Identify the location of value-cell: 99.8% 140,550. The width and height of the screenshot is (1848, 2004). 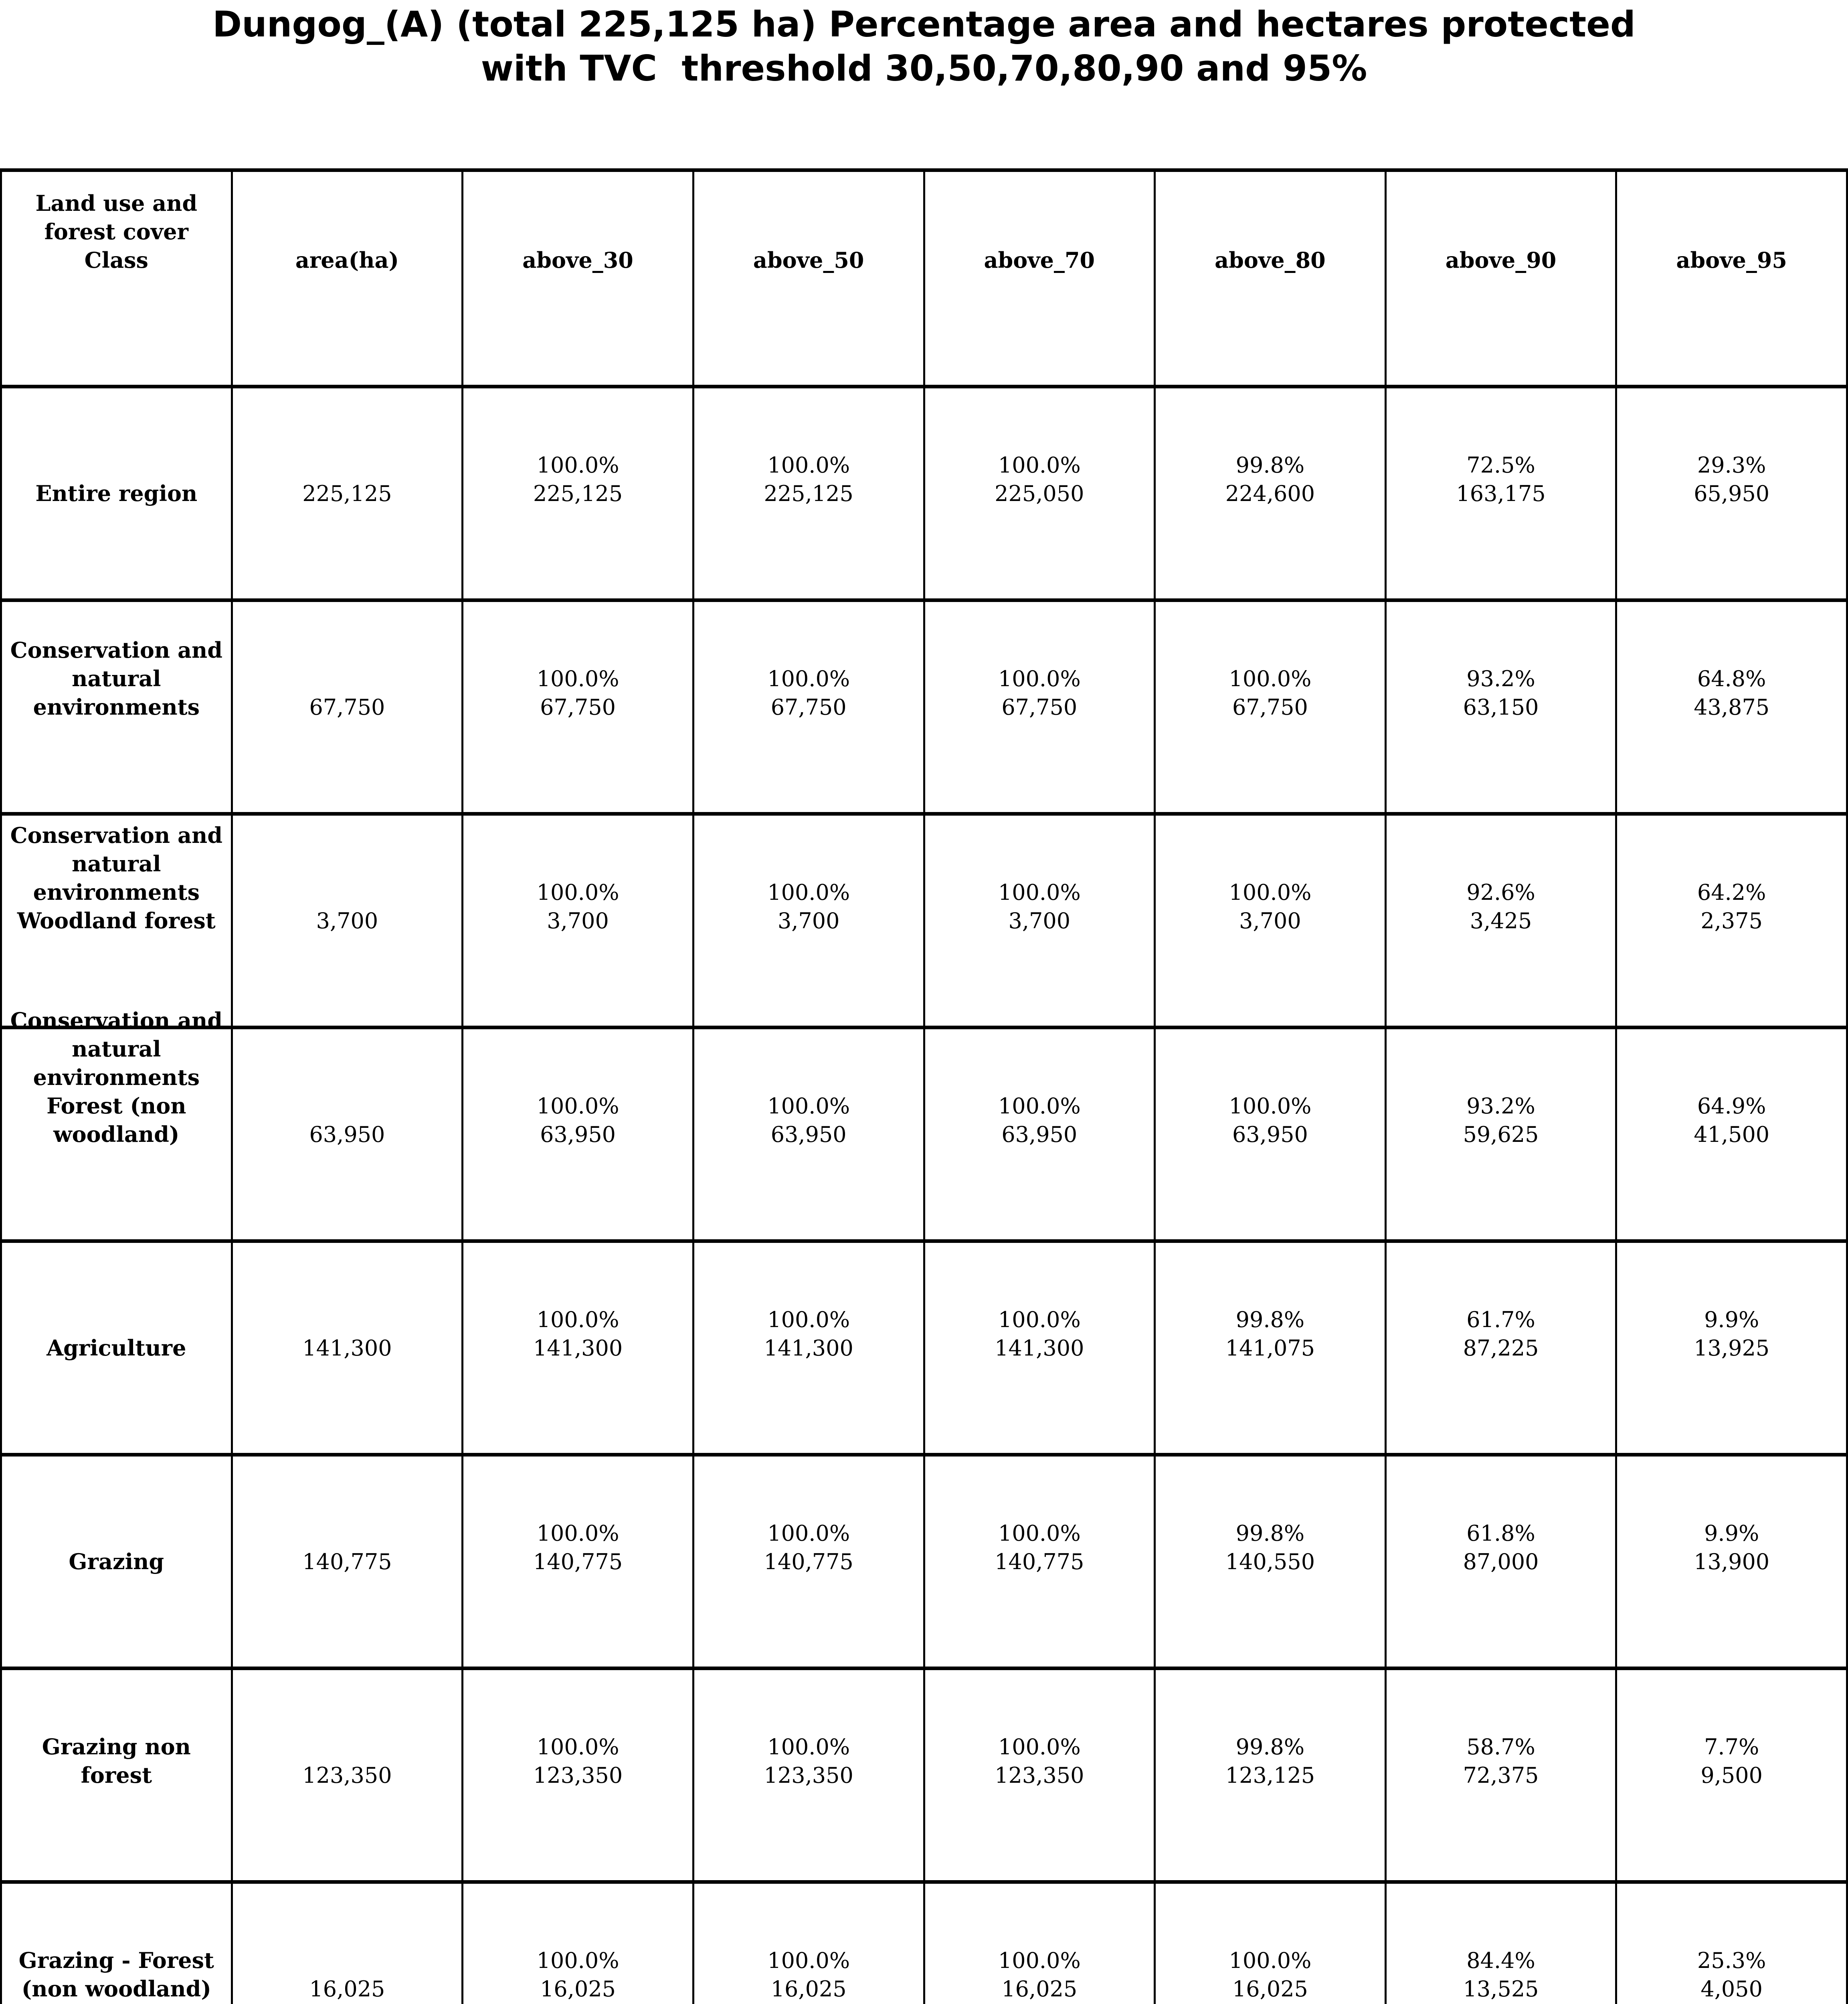
(1270, 1561).